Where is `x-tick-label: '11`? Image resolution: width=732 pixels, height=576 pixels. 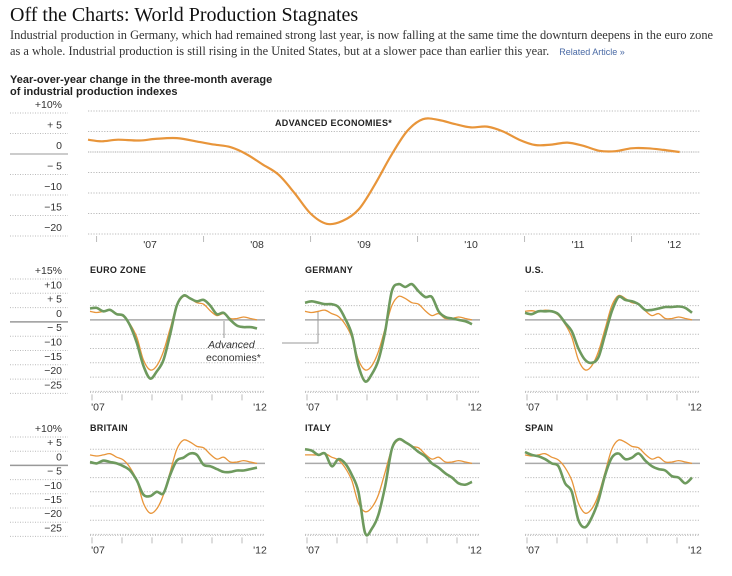
x-tick-label: '11 is located at coordinates (578, 245).